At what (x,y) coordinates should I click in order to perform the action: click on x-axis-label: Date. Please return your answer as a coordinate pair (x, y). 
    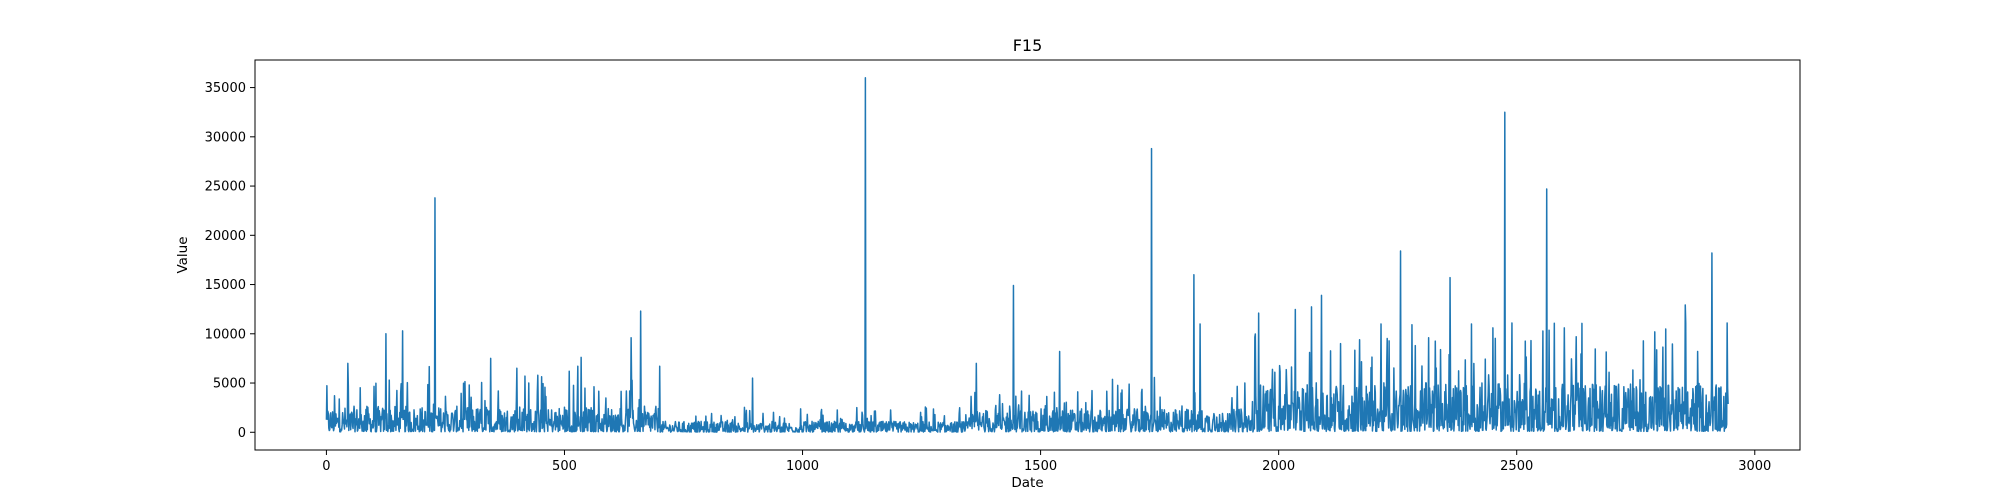
    Looking at the image, I should click on (1027, 483).